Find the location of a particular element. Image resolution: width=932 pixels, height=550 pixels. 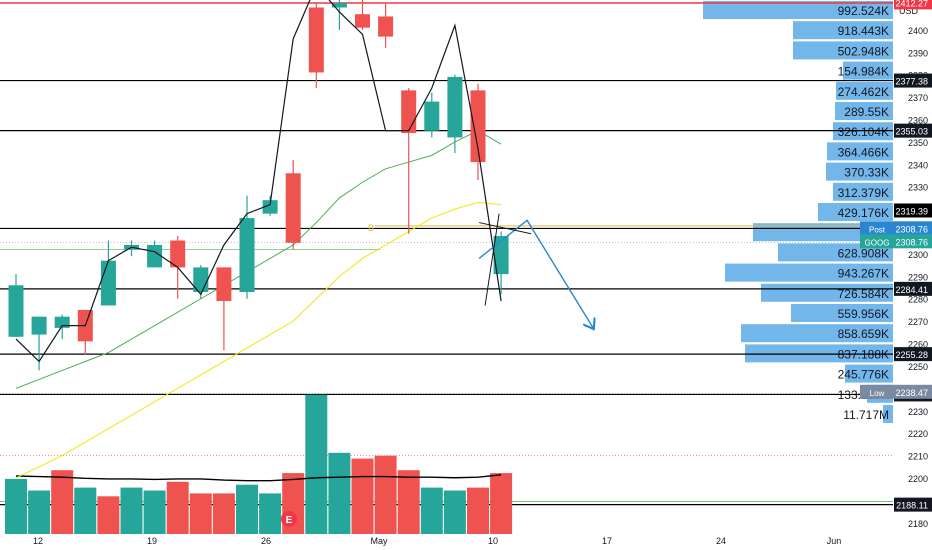

volume-moving-average is located at coordinates (258, 478).